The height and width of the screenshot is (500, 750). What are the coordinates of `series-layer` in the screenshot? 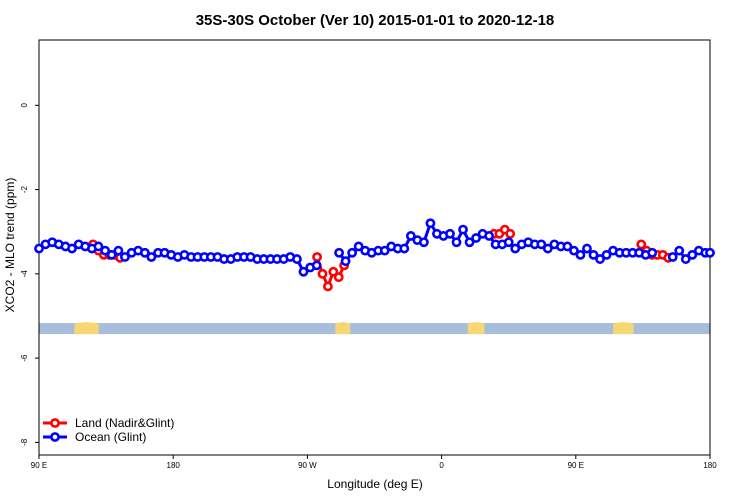 It's located at (374, 255).